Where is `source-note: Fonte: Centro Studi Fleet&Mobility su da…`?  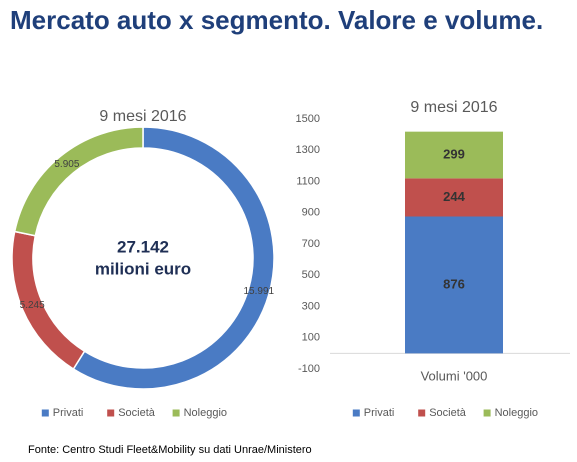
source-note: Fonte: Centro Studi Fleet&Mobility su da… is located at coordinates (170, 450).